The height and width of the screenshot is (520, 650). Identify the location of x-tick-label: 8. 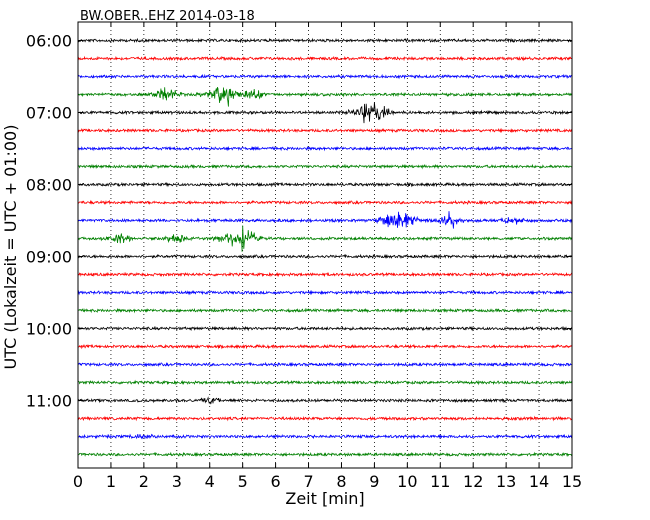
(341, 481).